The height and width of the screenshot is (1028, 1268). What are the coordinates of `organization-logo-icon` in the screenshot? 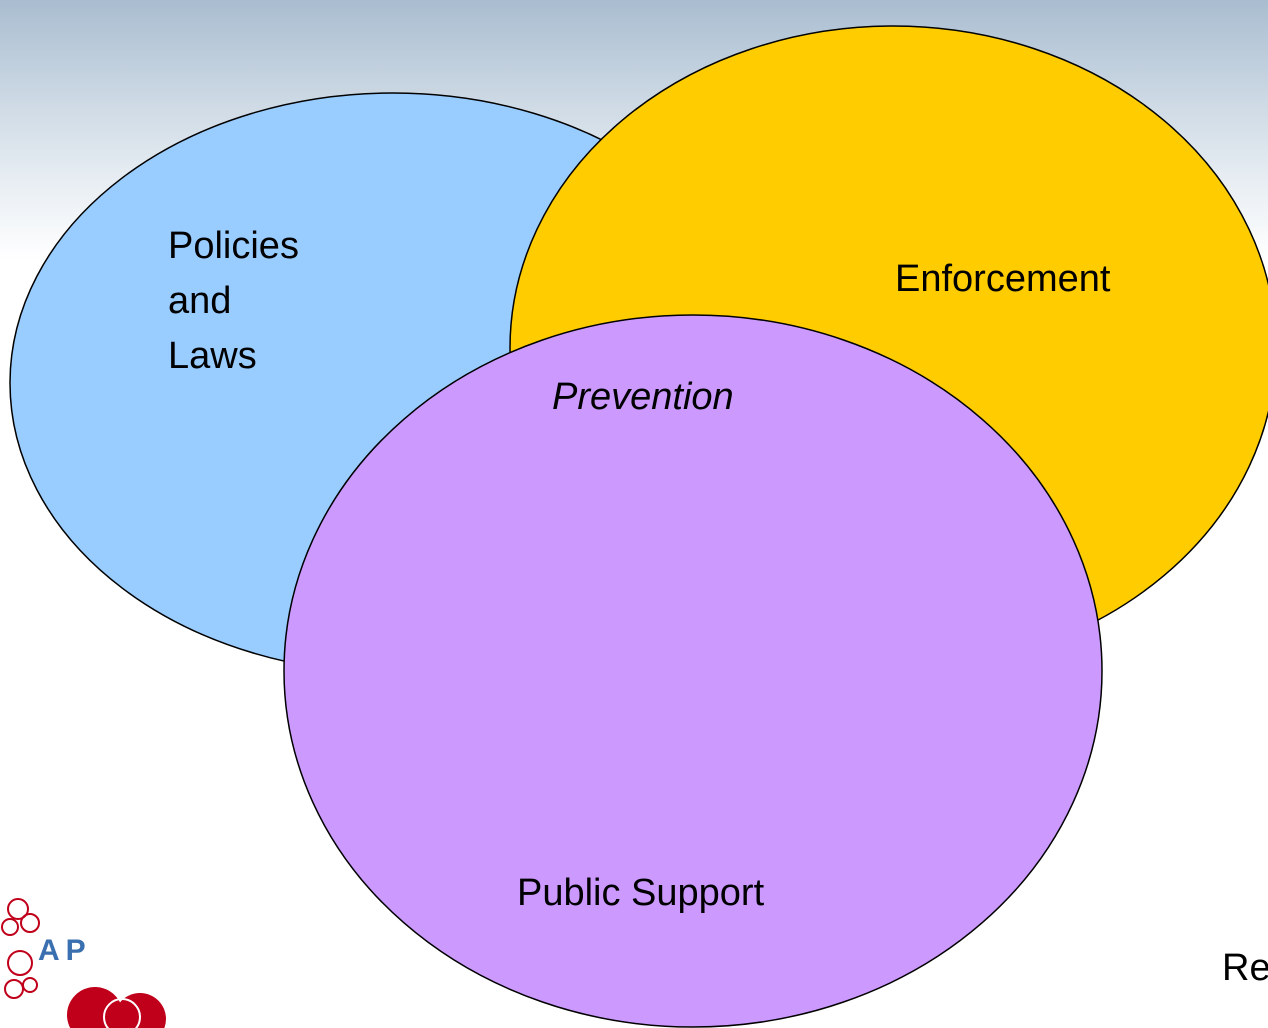 It's located at (83, 963).